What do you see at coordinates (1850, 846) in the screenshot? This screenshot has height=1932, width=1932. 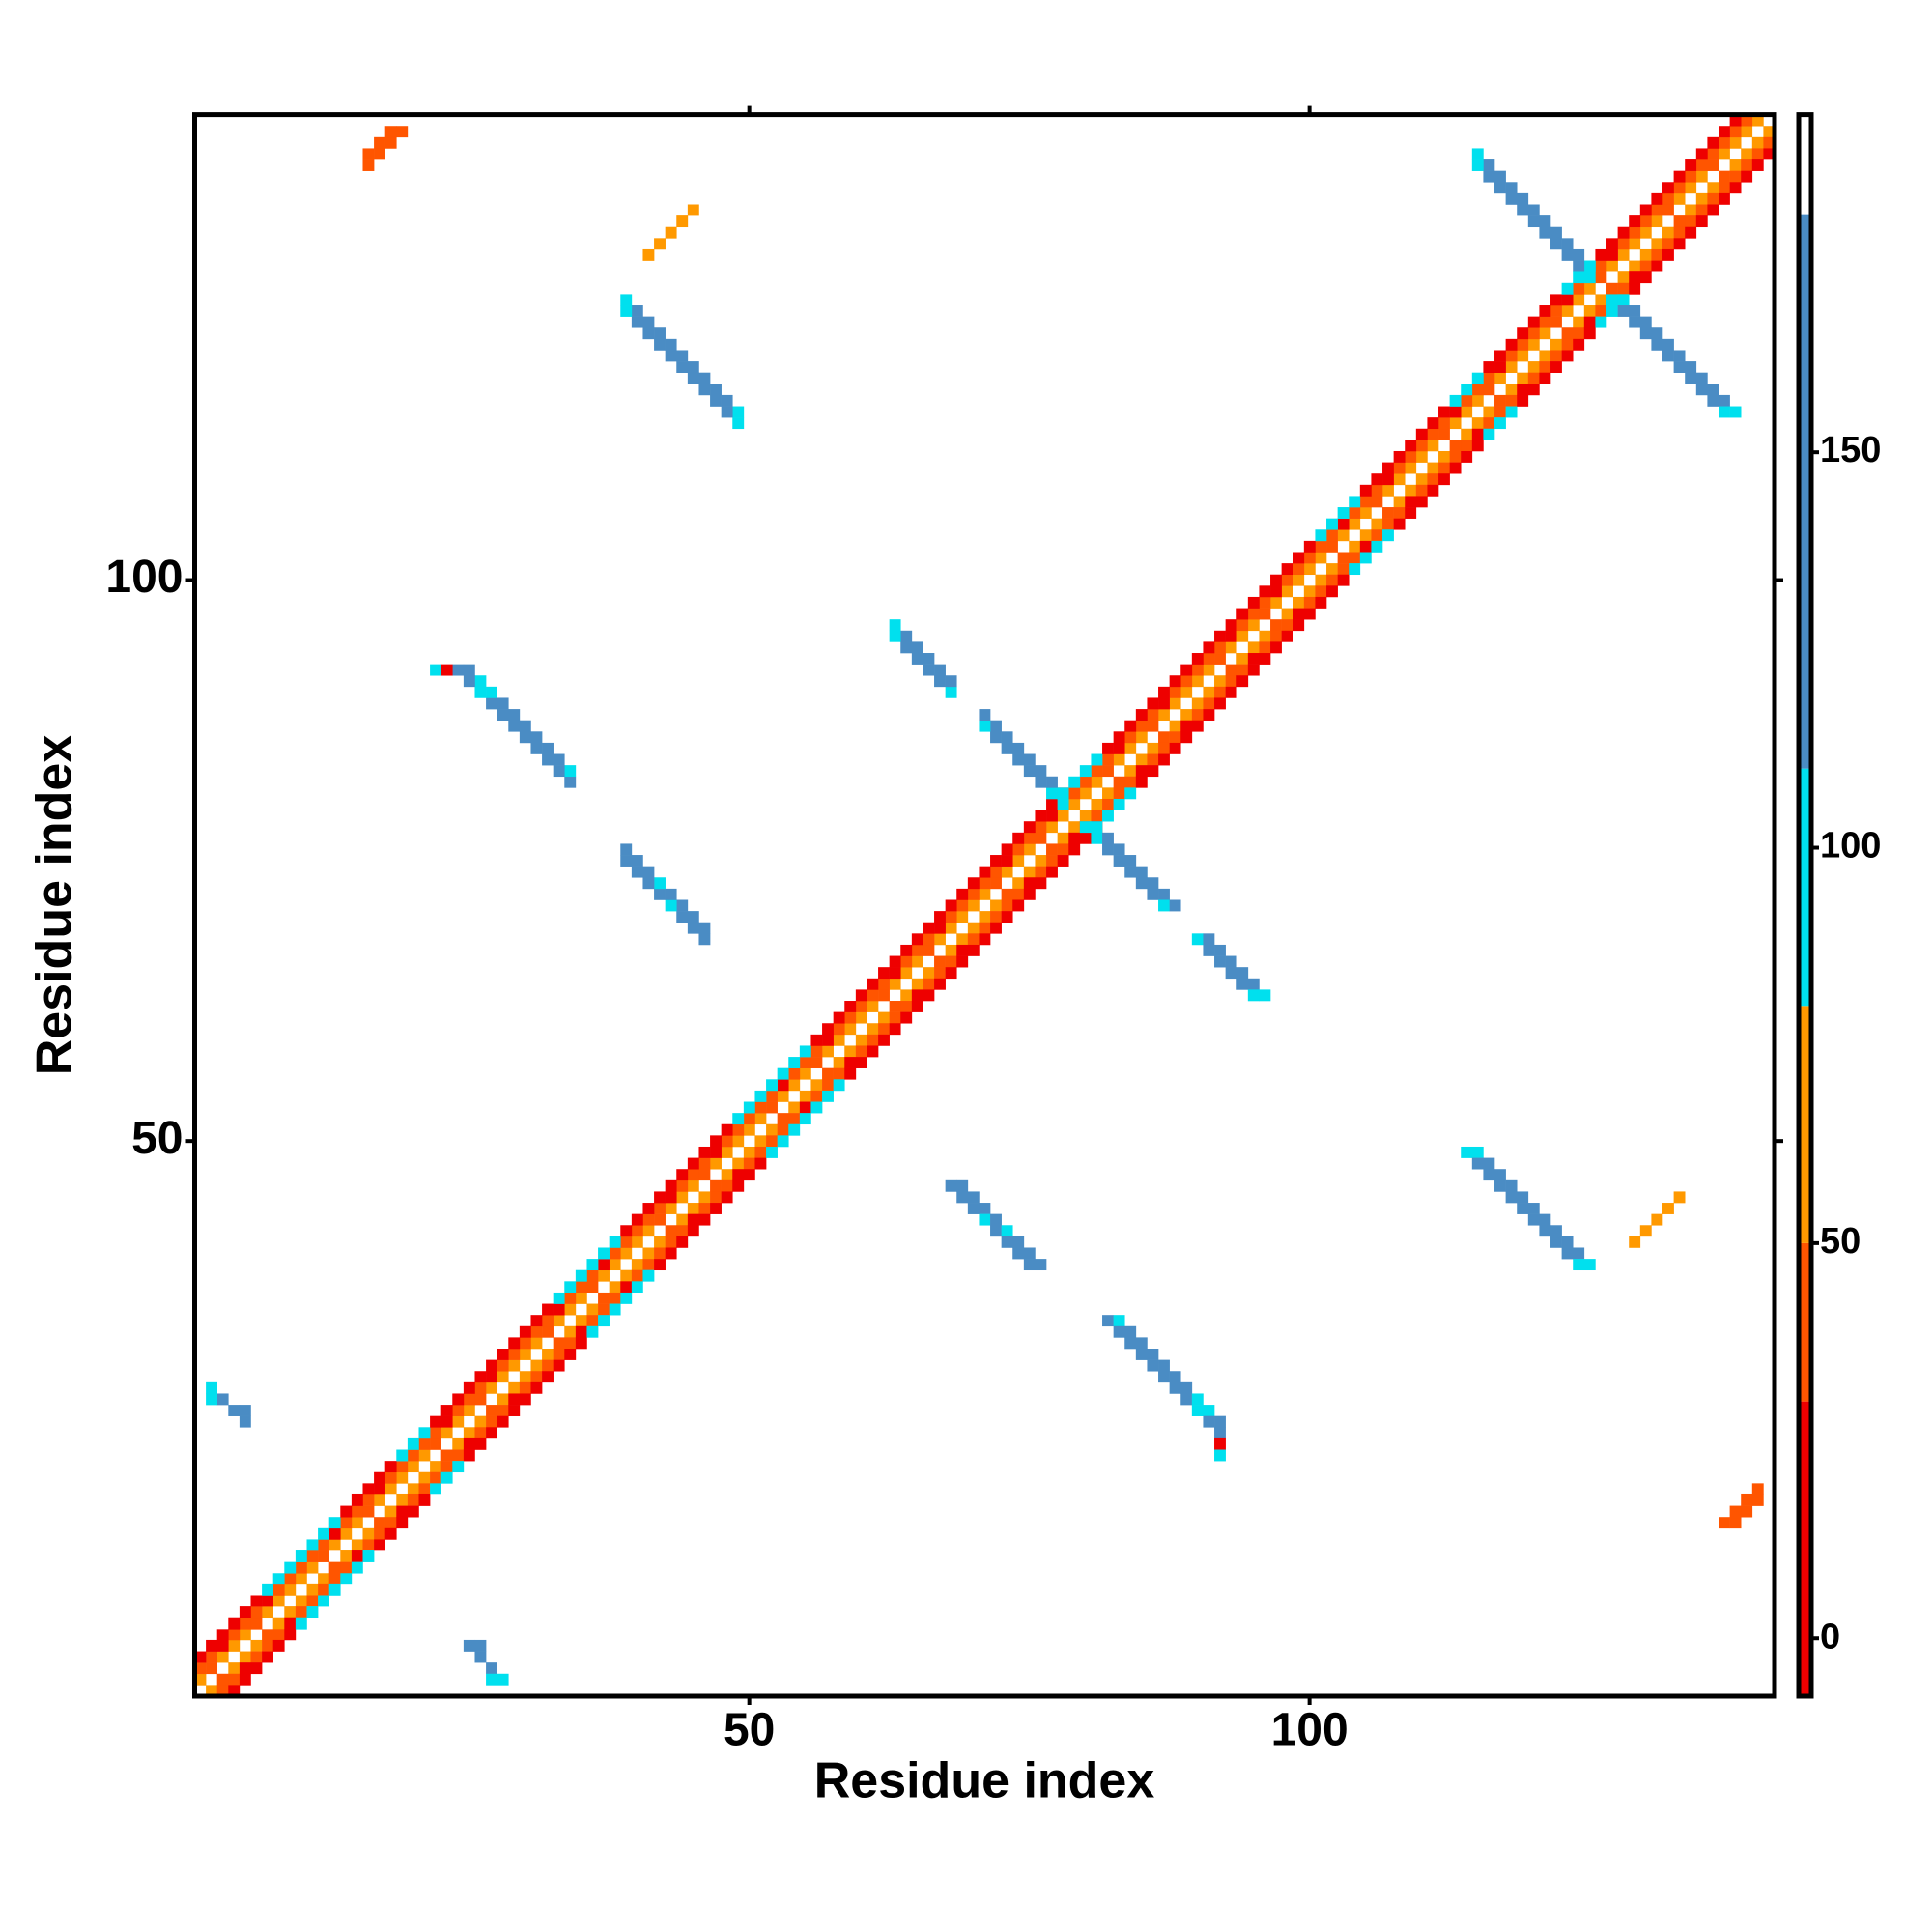 I see `colorbar-tick-label: 100` at bounding box center [1850, 846].